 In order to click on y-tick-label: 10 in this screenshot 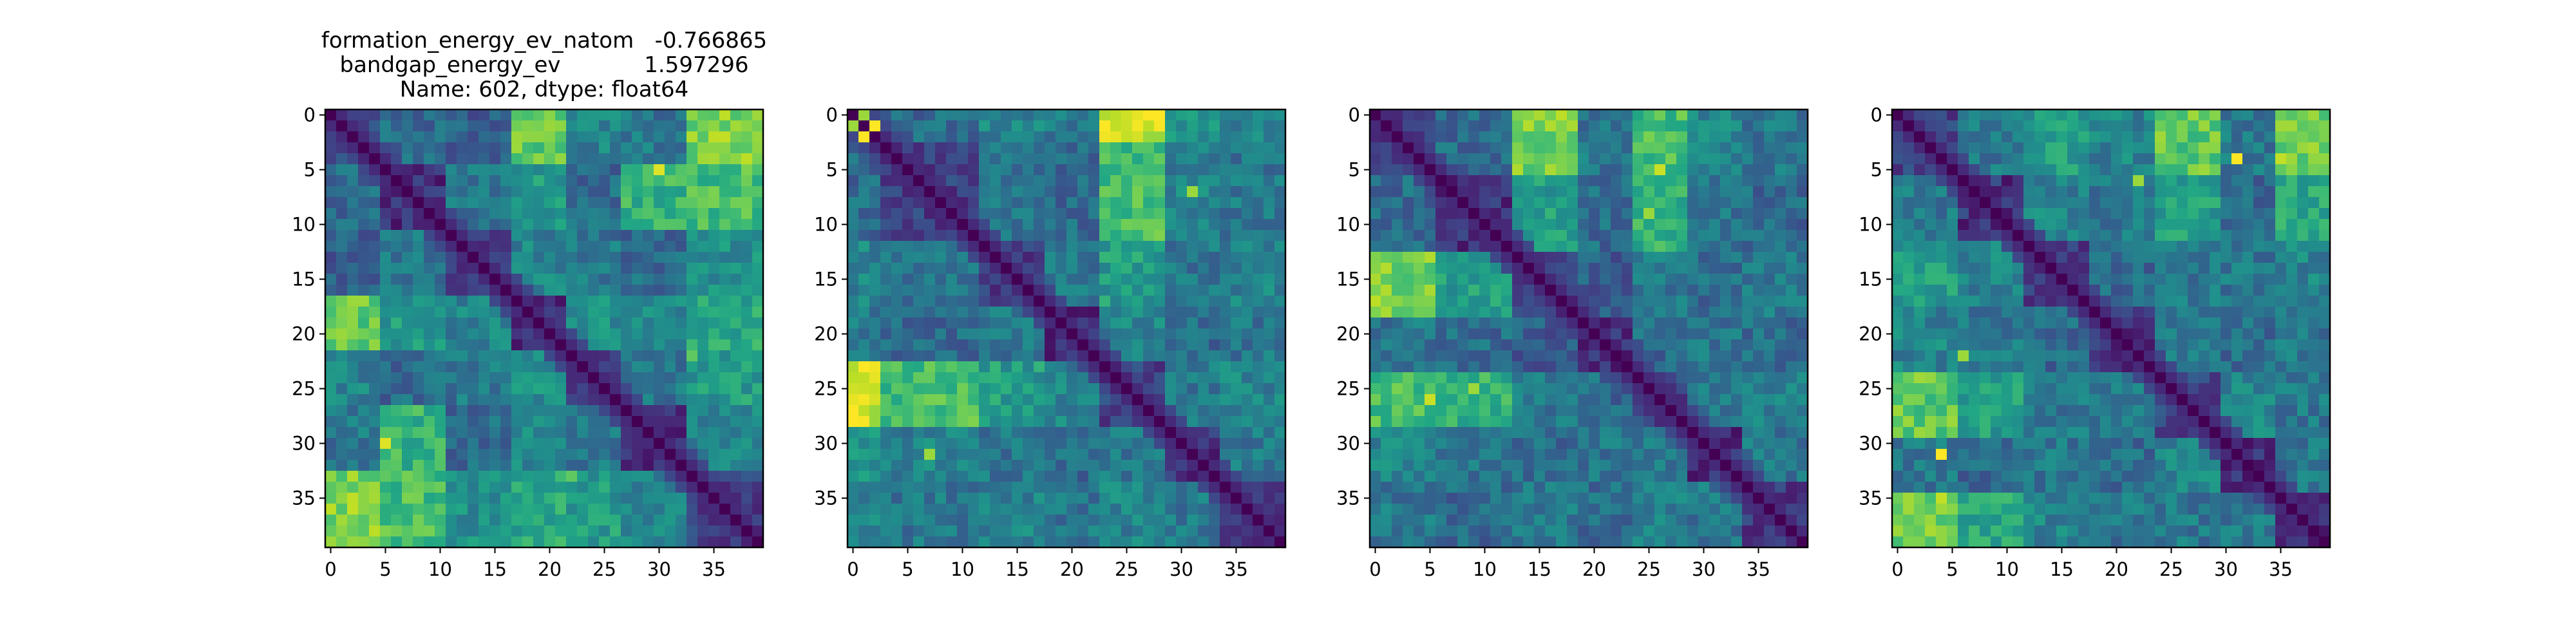, I will do `click(304, 225)`.